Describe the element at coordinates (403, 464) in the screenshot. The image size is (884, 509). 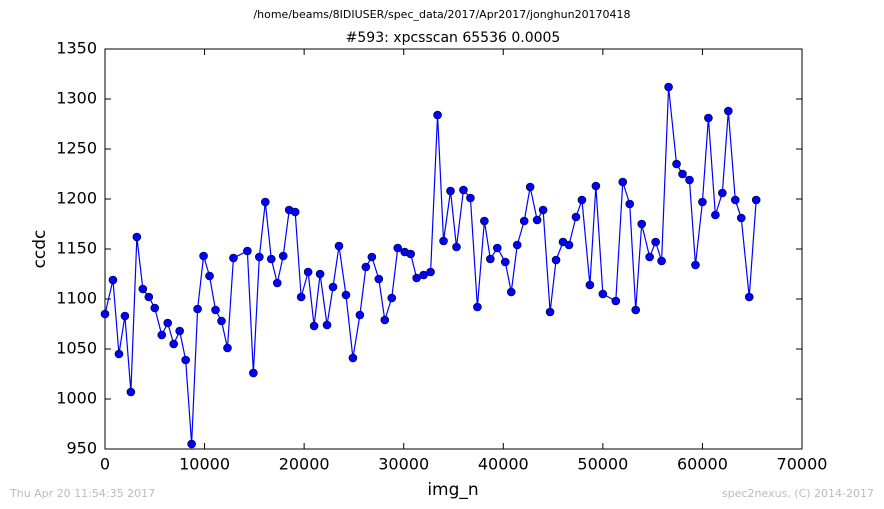
I see `x-tick-label: 30000` at that location.